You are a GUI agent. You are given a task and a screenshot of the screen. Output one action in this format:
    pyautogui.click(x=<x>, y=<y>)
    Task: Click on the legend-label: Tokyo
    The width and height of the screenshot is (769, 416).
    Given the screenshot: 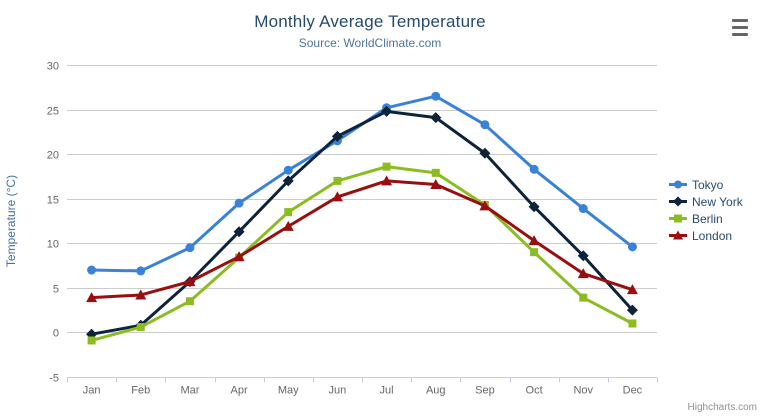 What is the action you would take?
    pyautogui.click(x=708, y=184)
    